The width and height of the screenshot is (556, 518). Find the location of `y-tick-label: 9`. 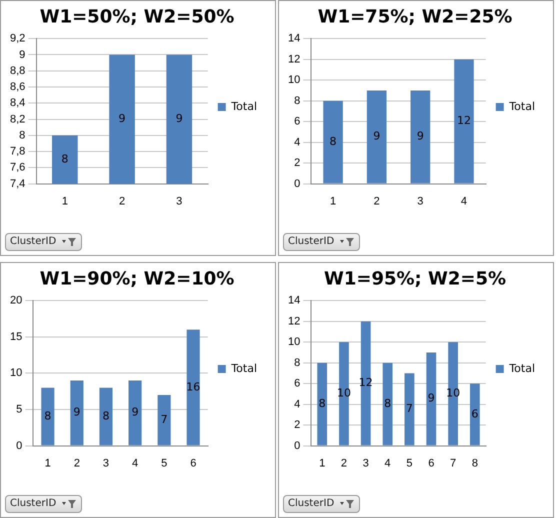

y-tick-label: 9 is located at coordinates (22, 54).